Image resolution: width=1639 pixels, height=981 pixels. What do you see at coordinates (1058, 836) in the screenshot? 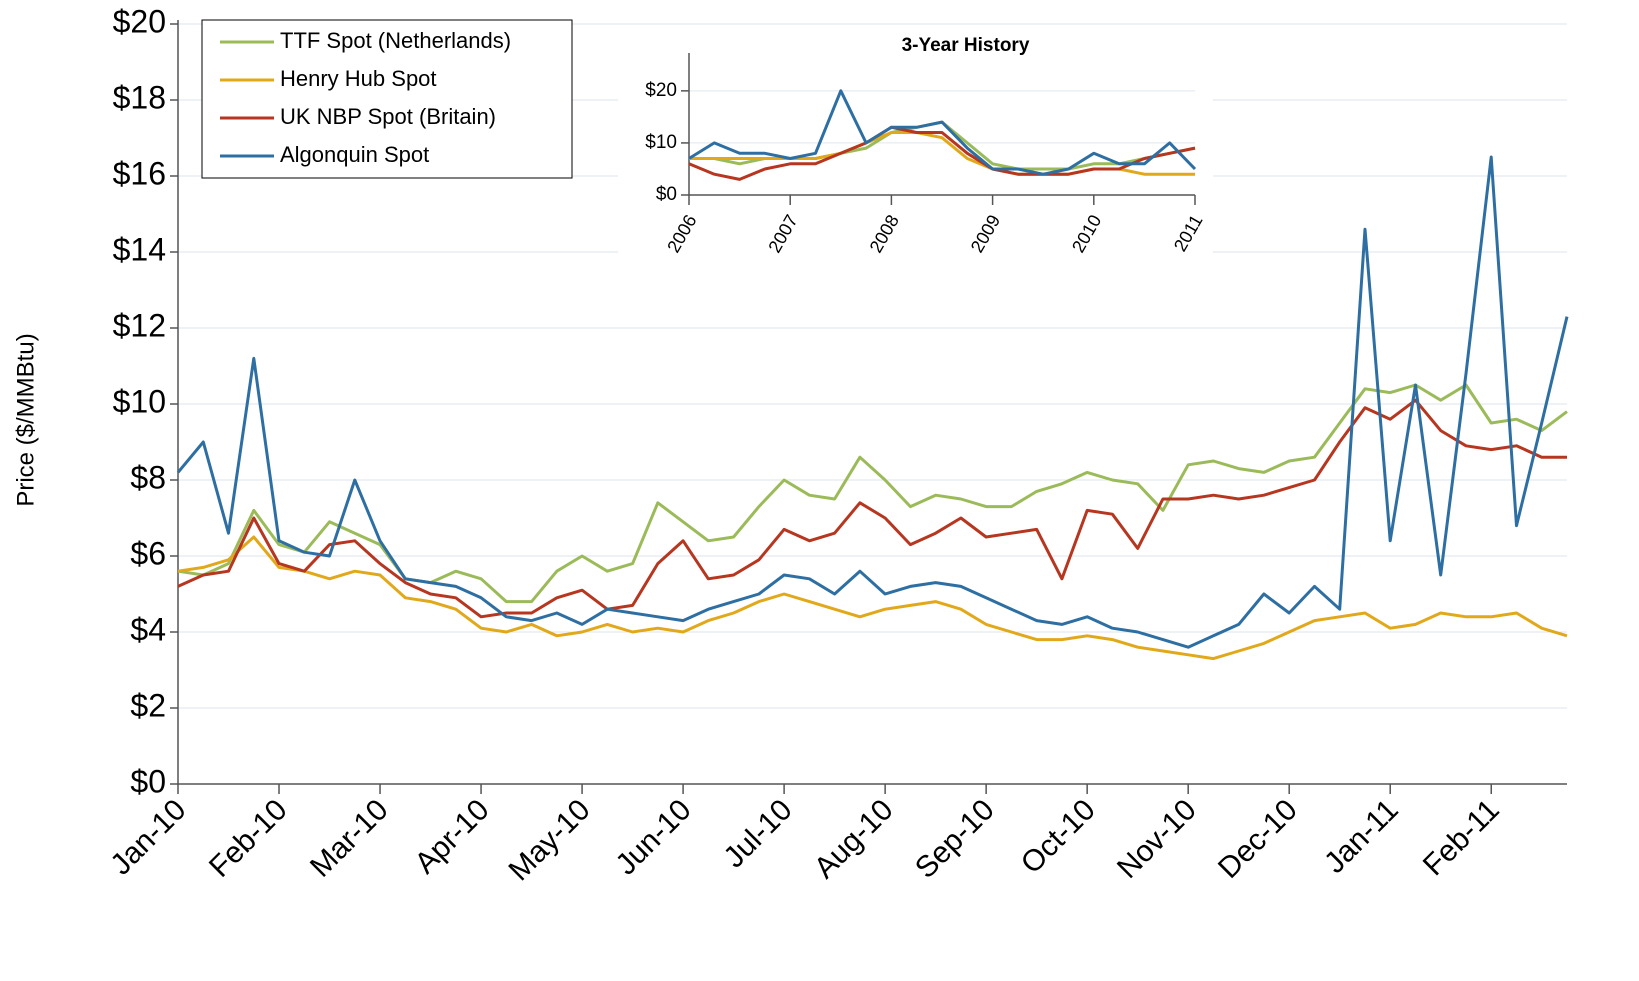
I see `x-tick-label: Oct-10` at bounding box center [1058, 836].